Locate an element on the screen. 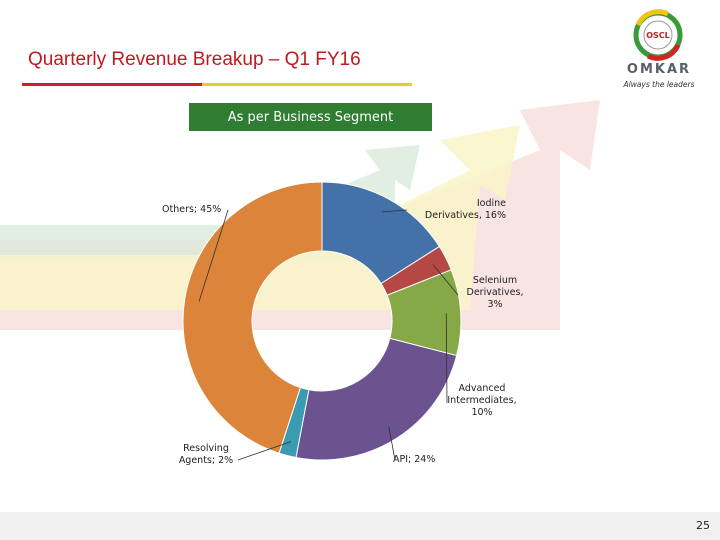 The image size is (720, 540). data-label-iodine-derivatives: Iodine Derivatives, 16% is located at coordinates (461, 210).